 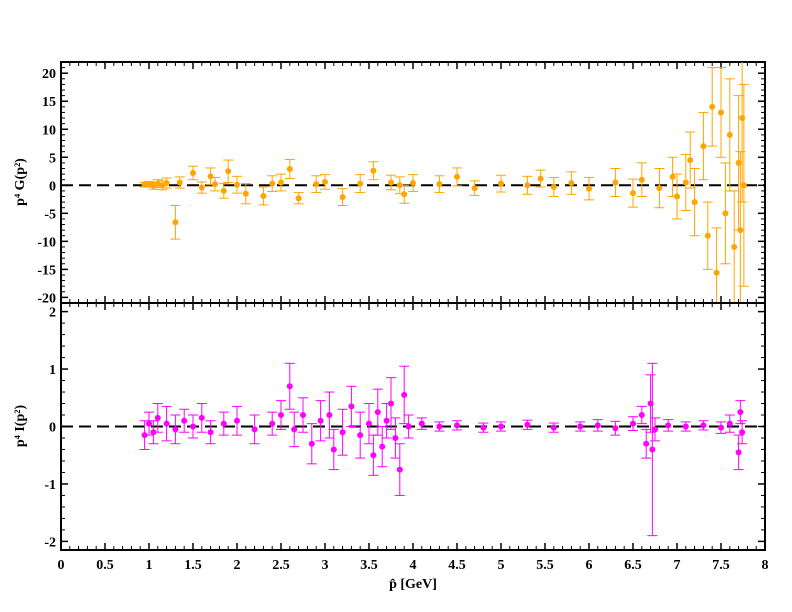 What do you see at coordinates (46, 242) in the screenshot?
I see `top-y-tick-label: -10` at bounding box center [46, 242].